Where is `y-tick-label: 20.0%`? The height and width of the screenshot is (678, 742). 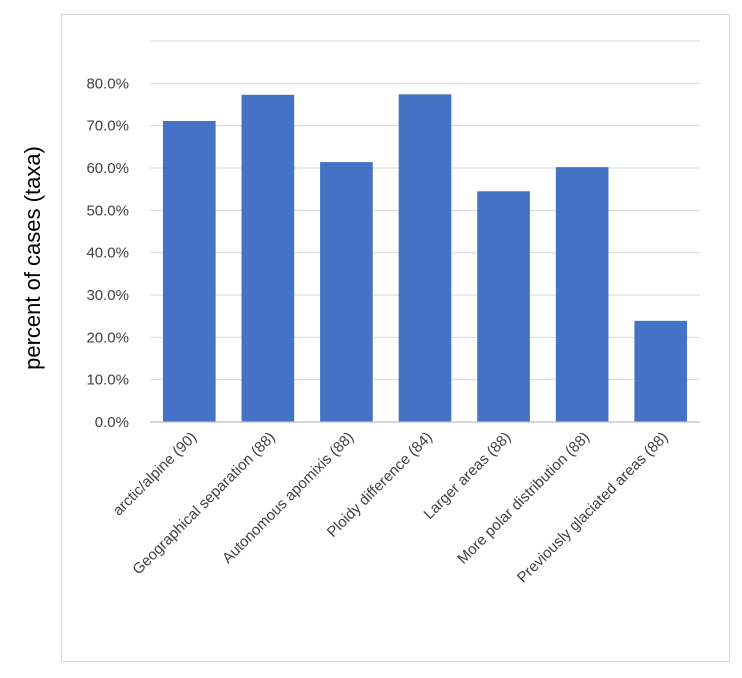 y-tick-label: 20.0% is located at coordinates (107, 337).